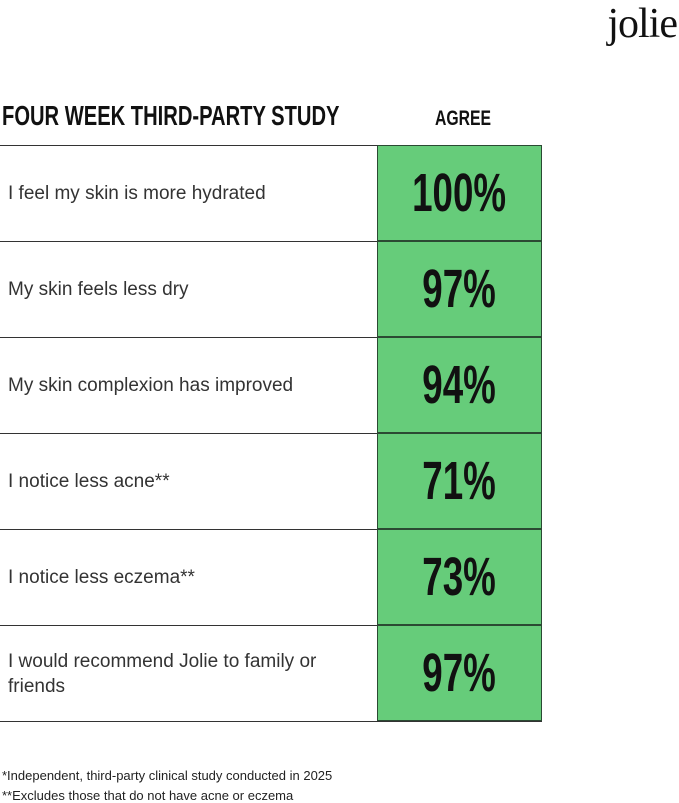 This screenshot has height=803, width=679. Describe the element at coordinates (463, 118) in the screenshot. I see `column-header: AGREE` at that location.